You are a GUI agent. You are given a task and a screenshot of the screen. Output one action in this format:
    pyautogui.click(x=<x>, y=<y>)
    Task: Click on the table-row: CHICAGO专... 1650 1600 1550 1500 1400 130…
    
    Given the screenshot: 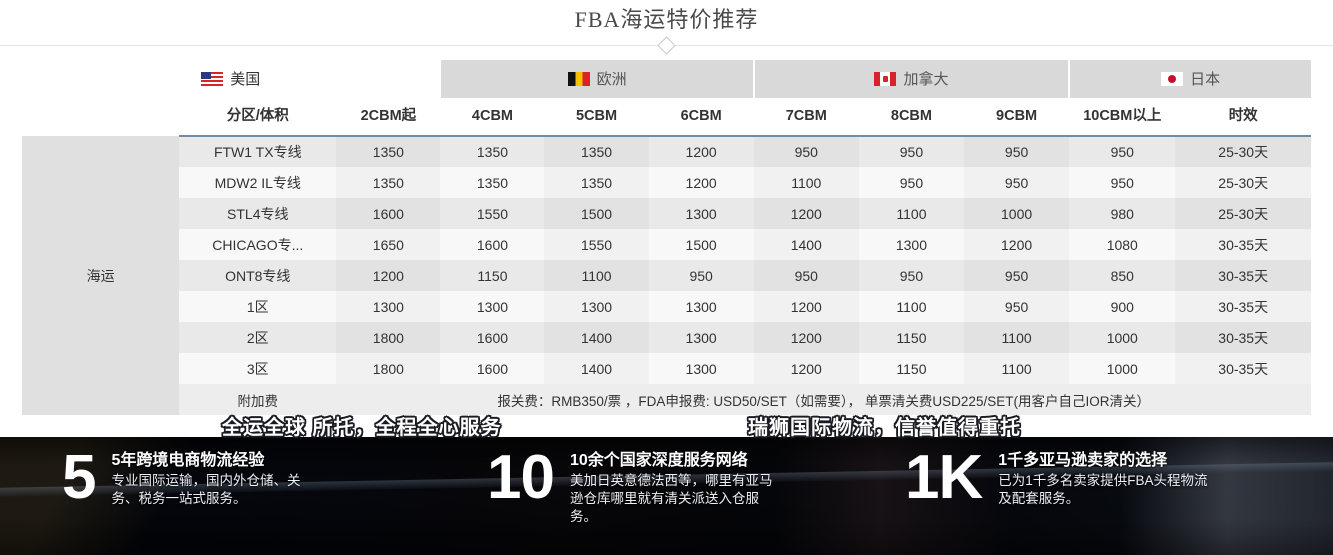 What is the action you would take?
    pyautogui.click(x=666, y=244)
    